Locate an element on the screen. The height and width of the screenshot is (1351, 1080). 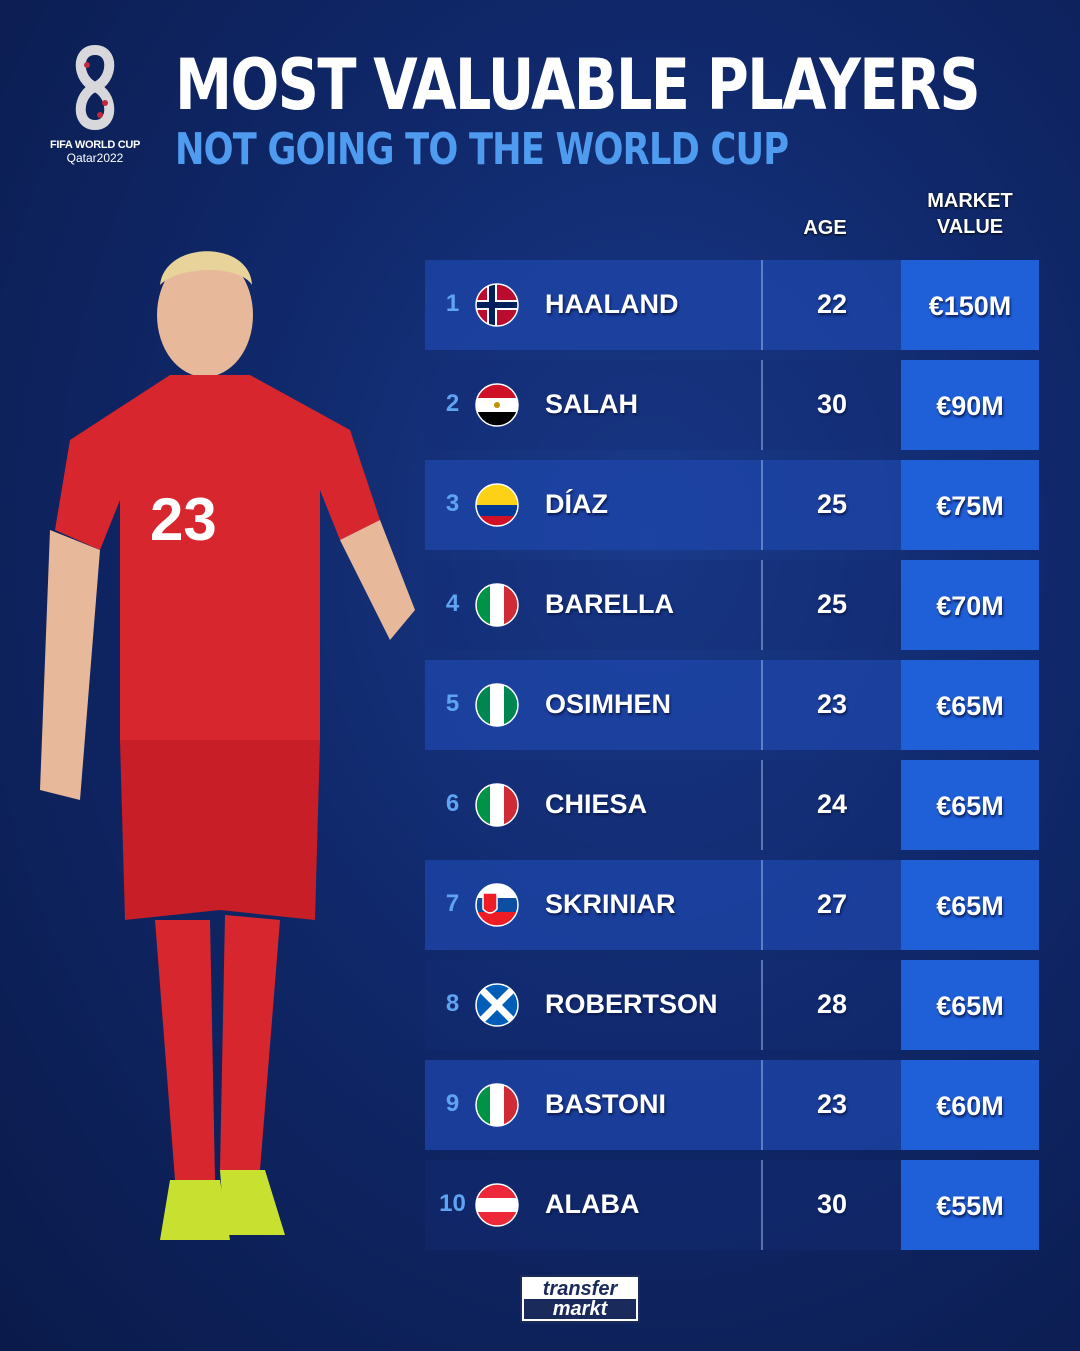
table-row: 9 BASTONI 23 €60M is located at coordinates (732, 1105).